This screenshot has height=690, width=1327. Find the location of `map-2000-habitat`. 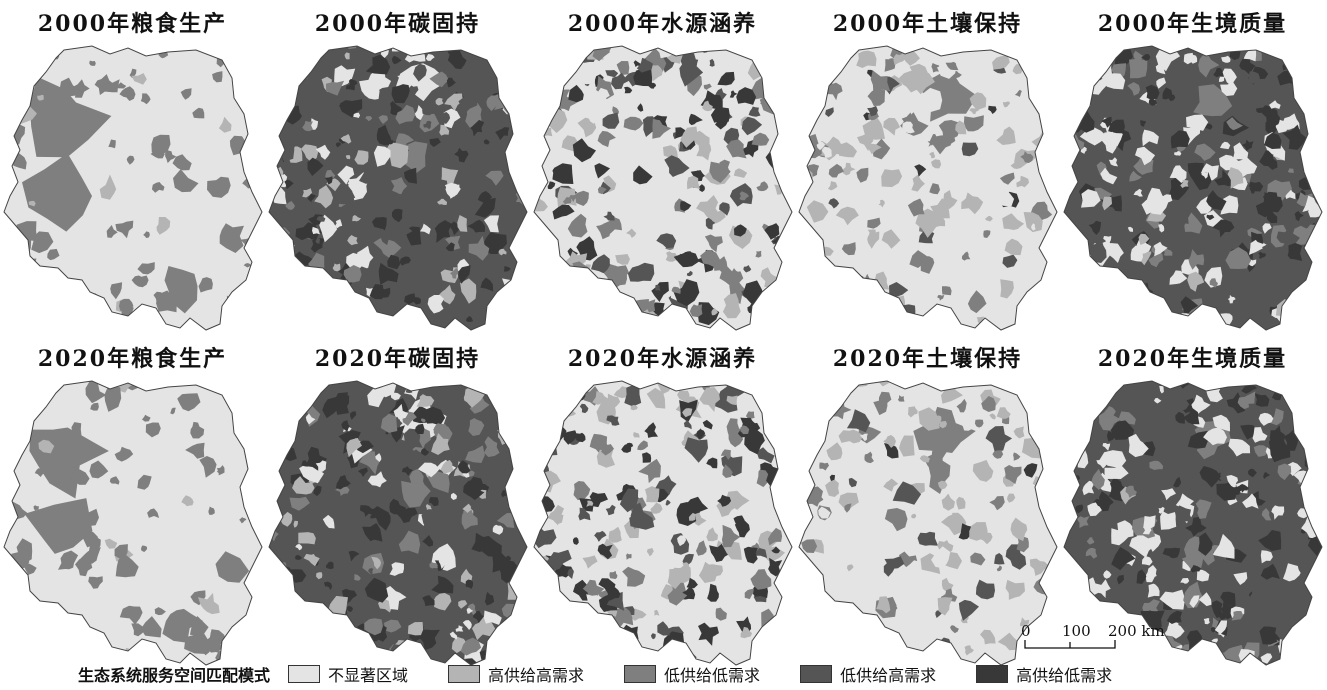

map-2000-habitat is located at coordinates (1193, 188).